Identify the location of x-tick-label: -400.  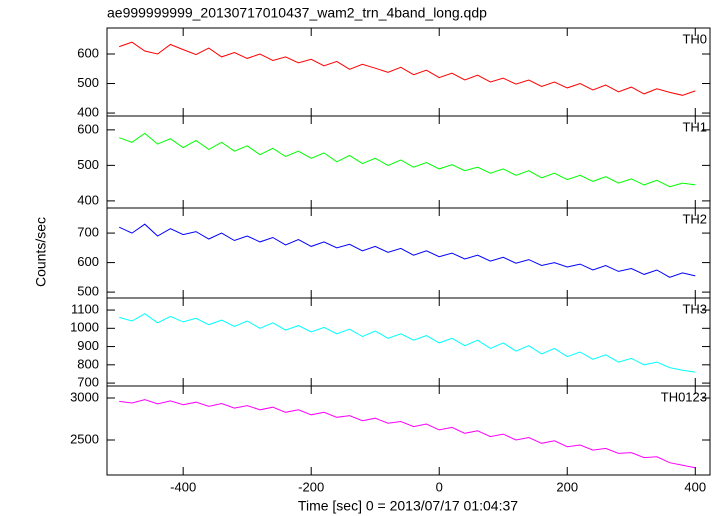
(183, 486).